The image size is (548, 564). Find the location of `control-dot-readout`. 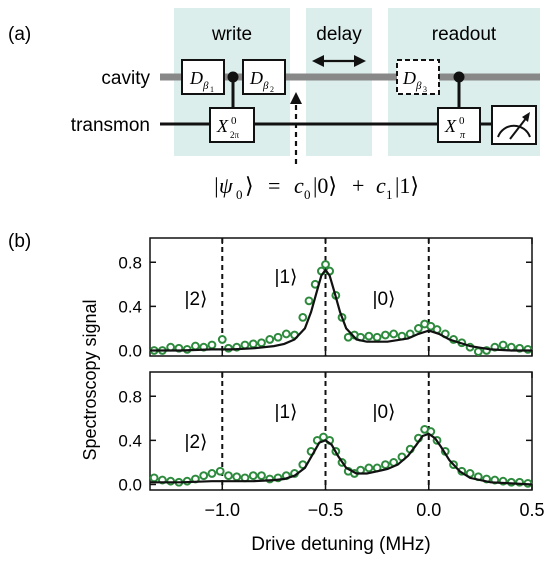

control-dot-readout is located at coordinates (459, 77).